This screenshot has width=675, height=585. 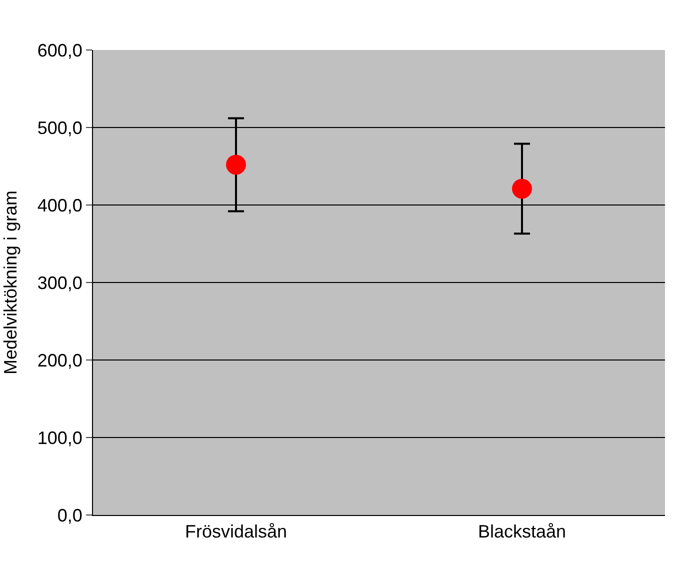 I want to click on y-axis-title: Medelviktökning i gram, so click(x=10, y=282).